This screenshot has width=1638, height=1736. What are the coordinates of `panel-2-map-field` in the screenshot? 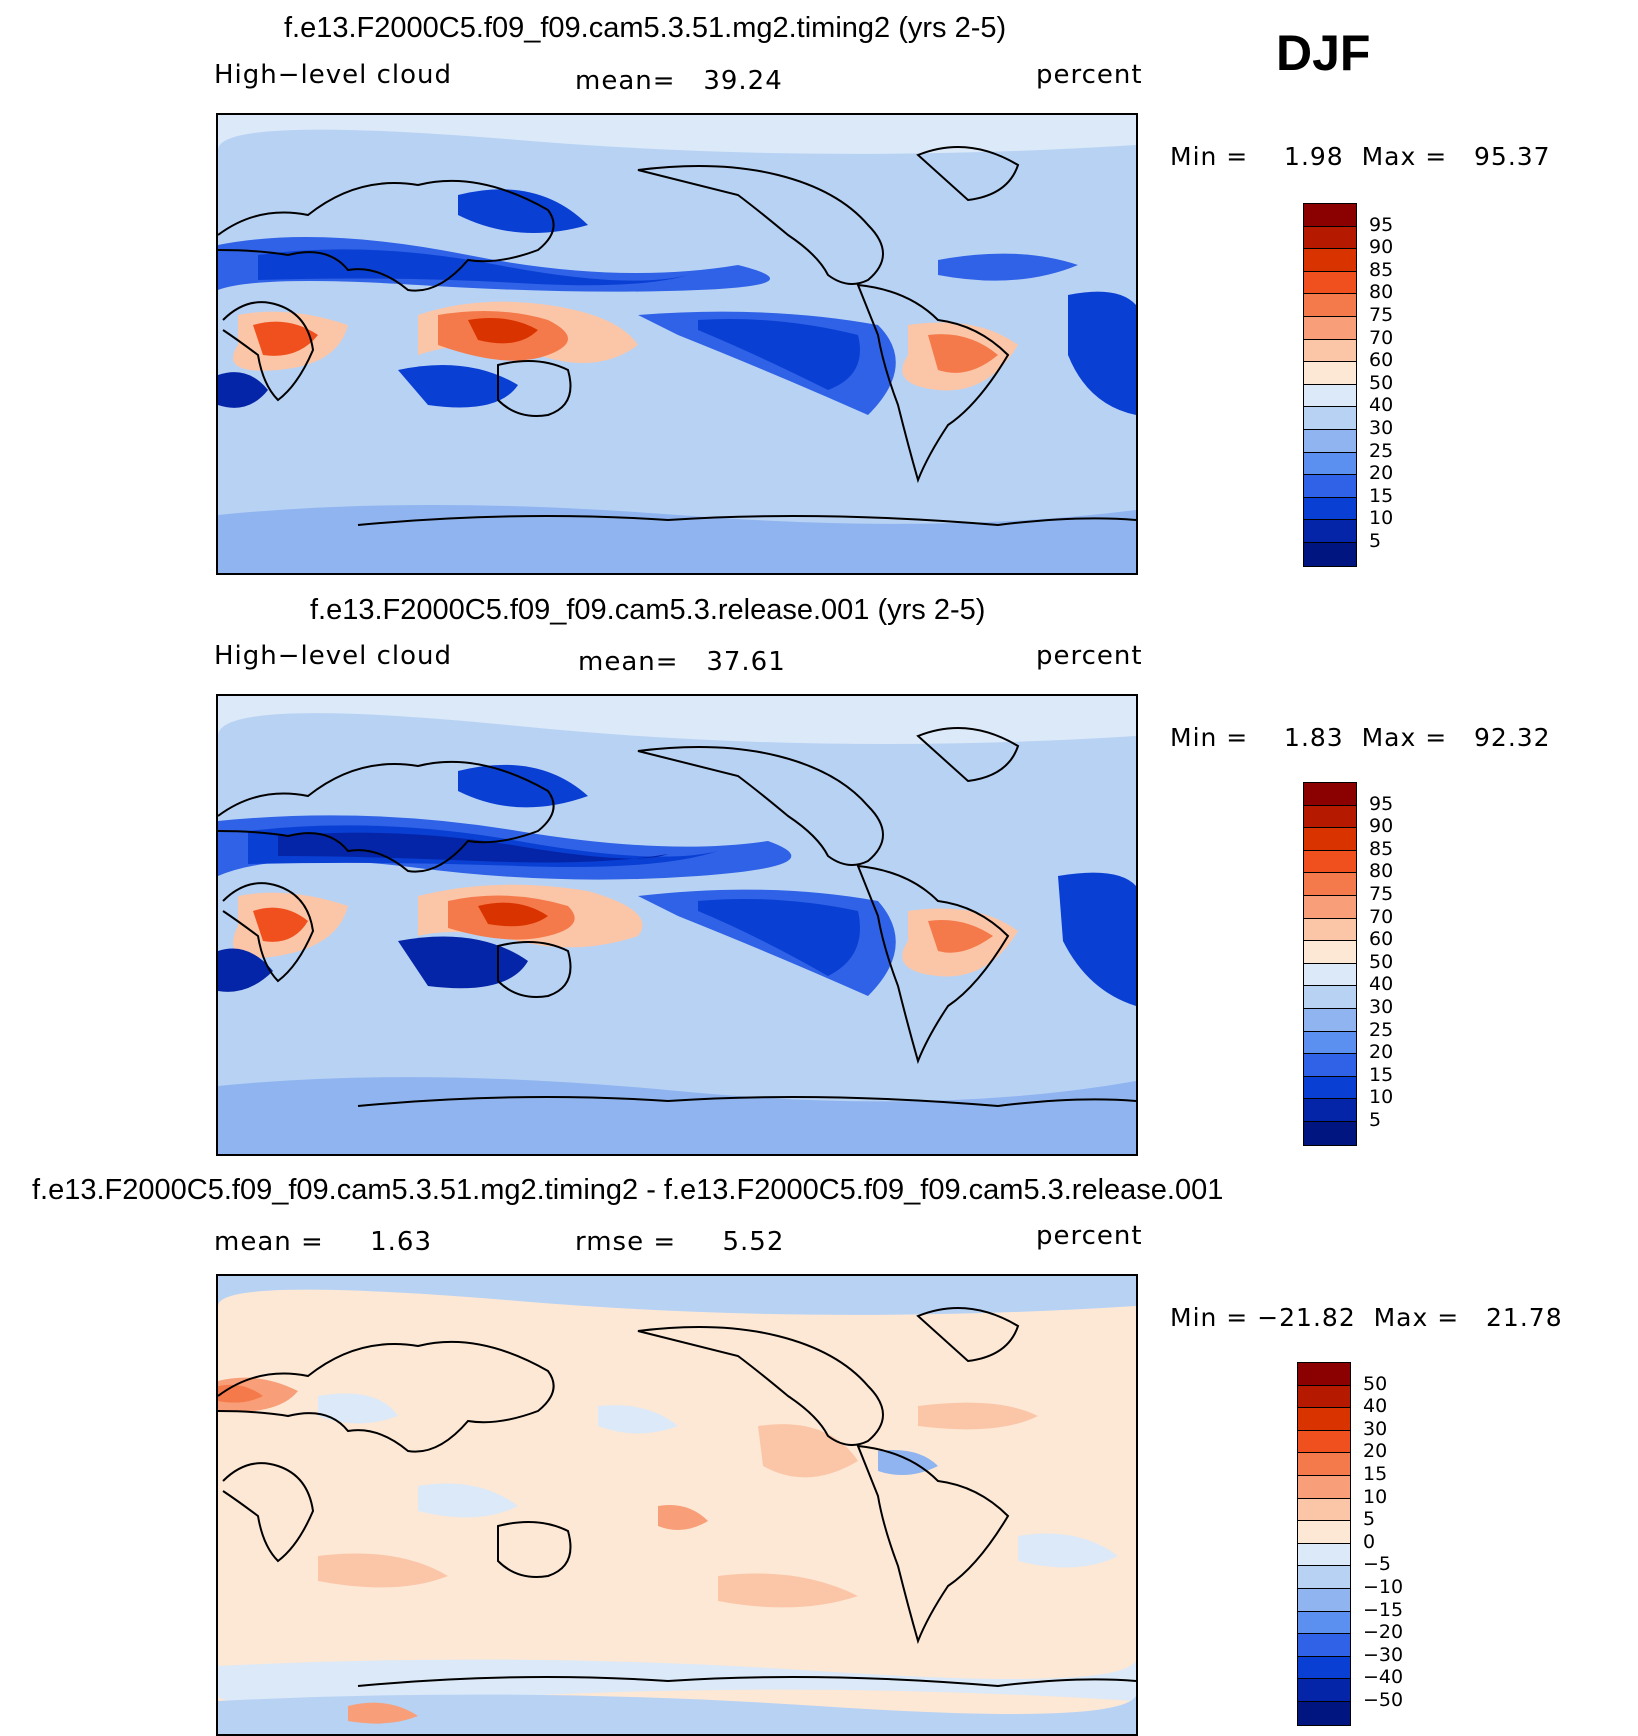 It's located at (677, 925).